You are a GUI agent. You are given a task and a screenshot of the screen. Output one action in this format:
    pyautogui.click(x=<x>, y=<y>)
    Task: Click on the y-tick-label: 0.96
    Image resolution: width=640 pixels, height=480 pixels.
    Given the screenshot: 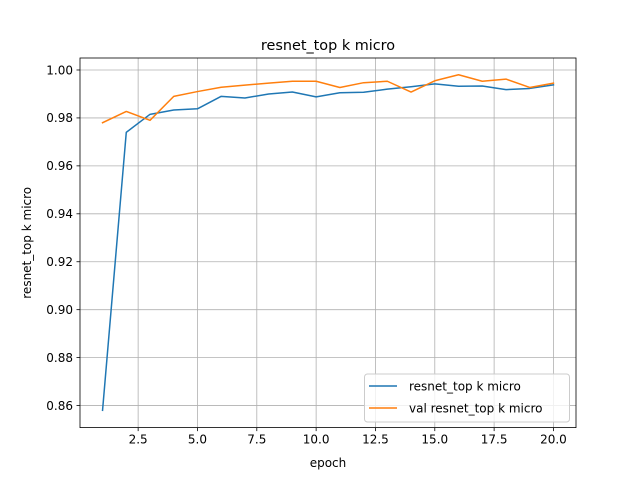 What is the action you would take?
    pyautogui.click(x=59, y=166)
    